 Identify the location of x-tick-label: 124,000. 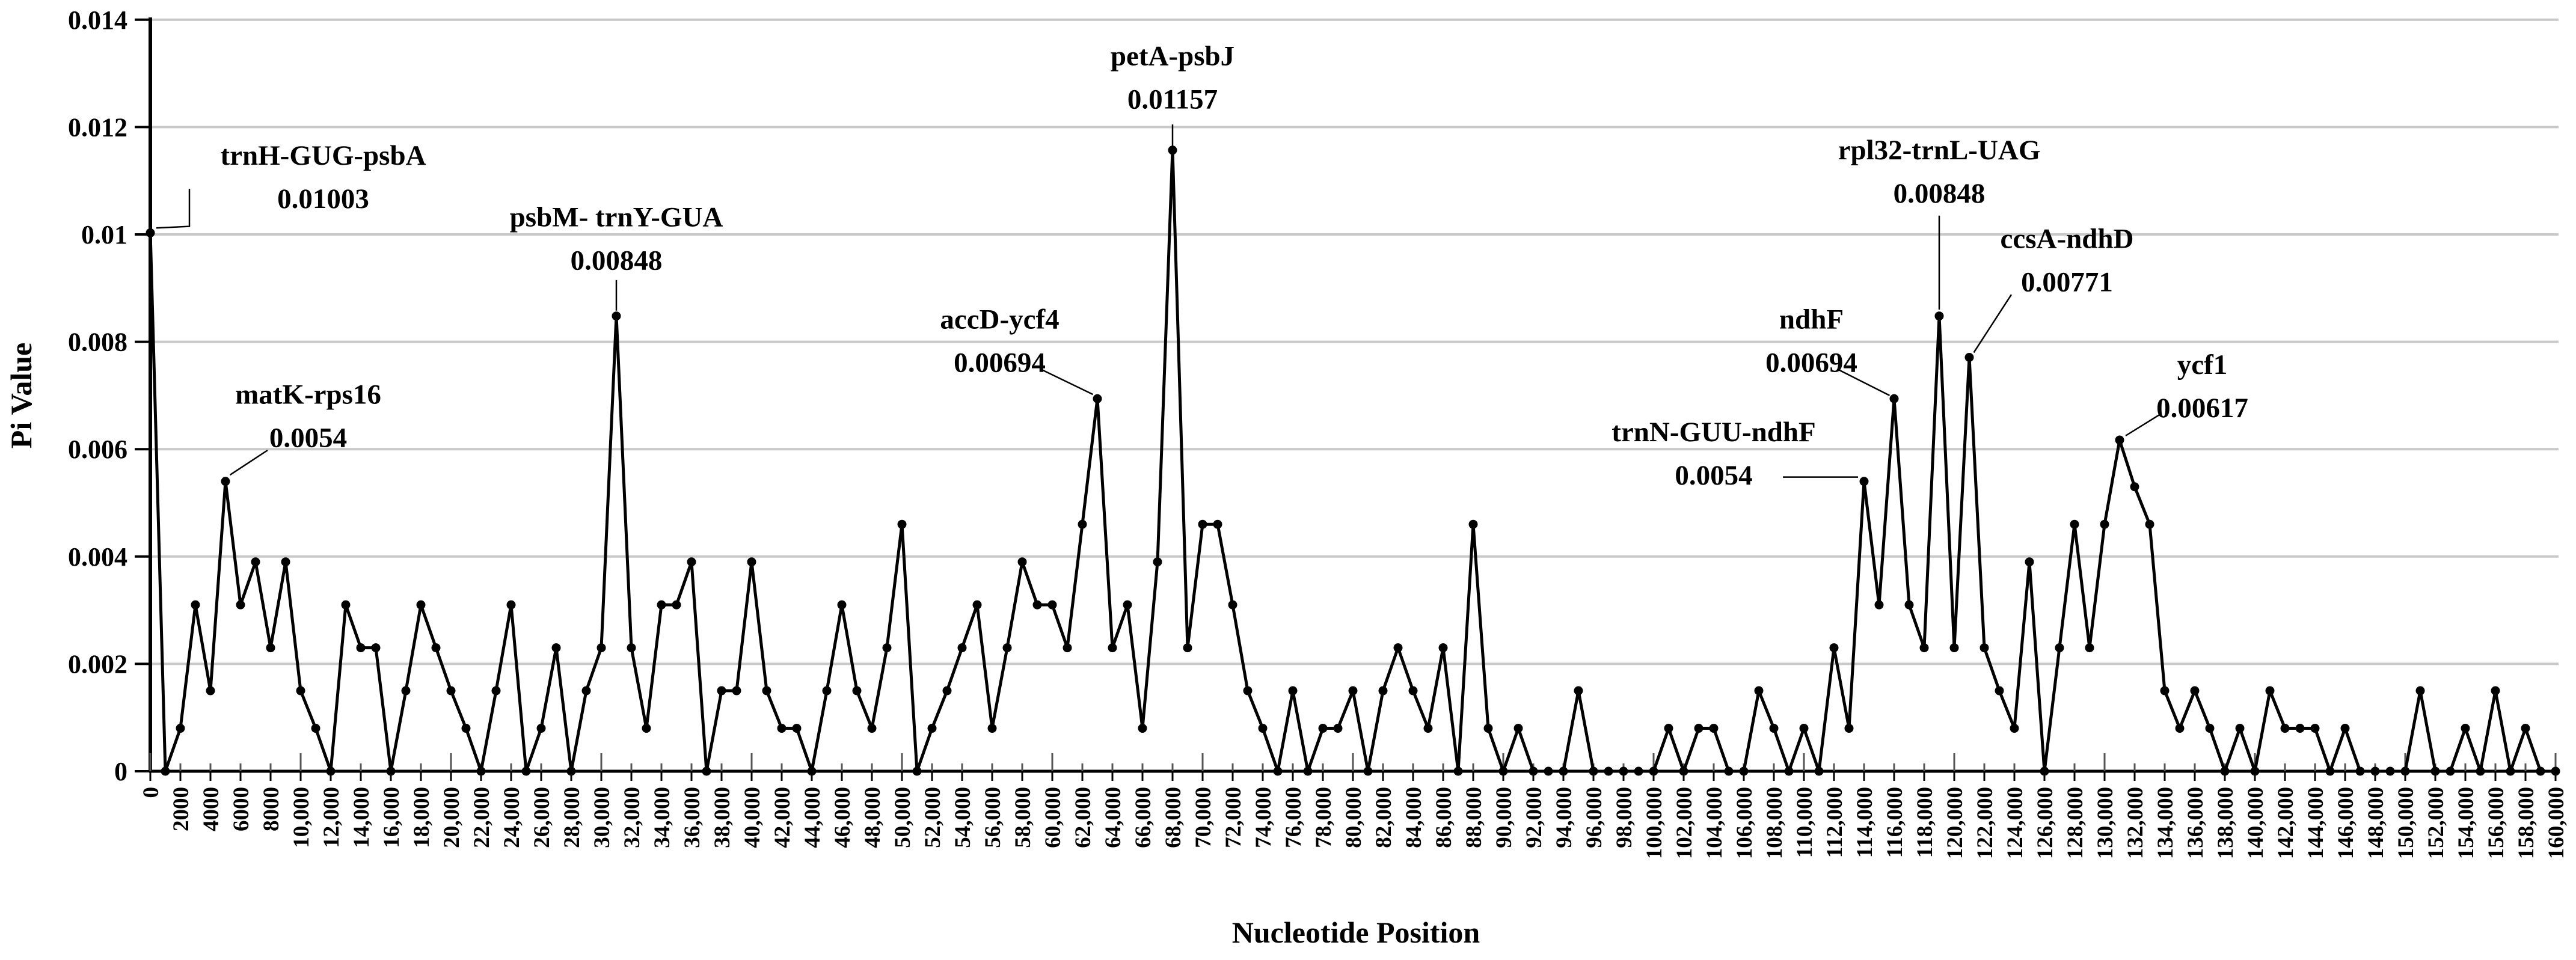
(2015, 823).